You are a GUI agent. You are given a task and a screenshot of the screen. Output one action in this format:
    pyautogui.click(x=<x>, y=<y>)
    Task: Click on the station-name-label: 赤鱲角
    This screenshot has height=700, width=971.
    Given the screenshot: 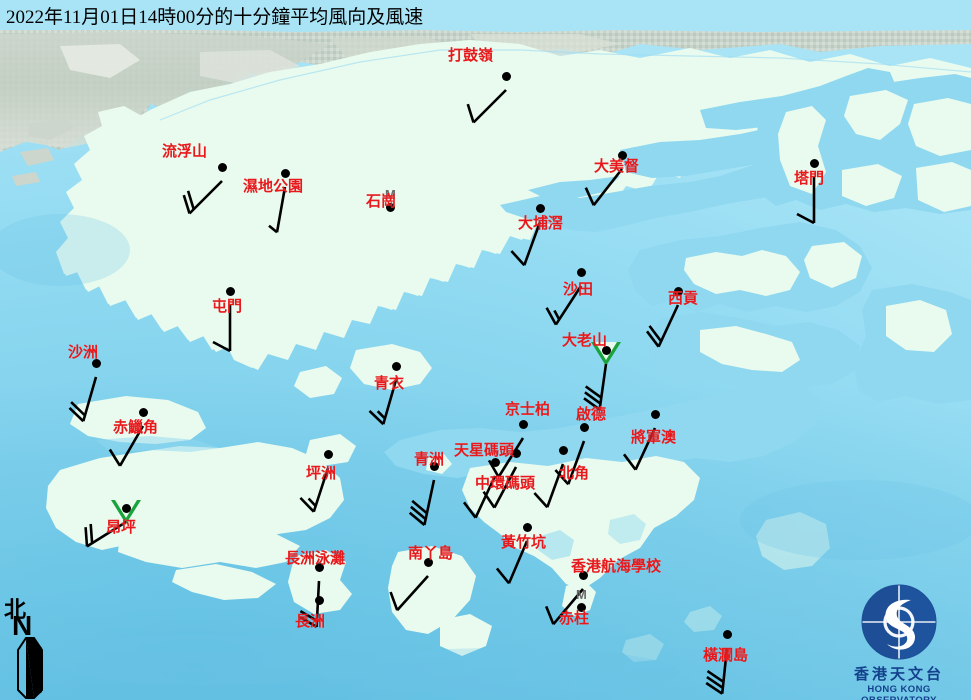 What is the action you would take?
    pyautogui.click(x=136, y=428)
    